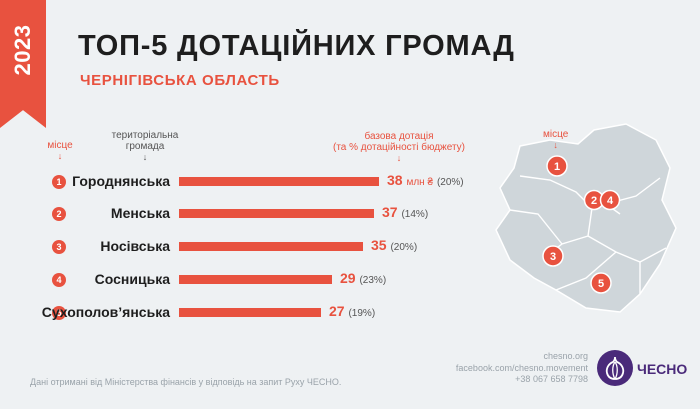 Image resolution: width=700 pixels, height=409 pixels. I want to click on value-number: 35, so click(379, 245).